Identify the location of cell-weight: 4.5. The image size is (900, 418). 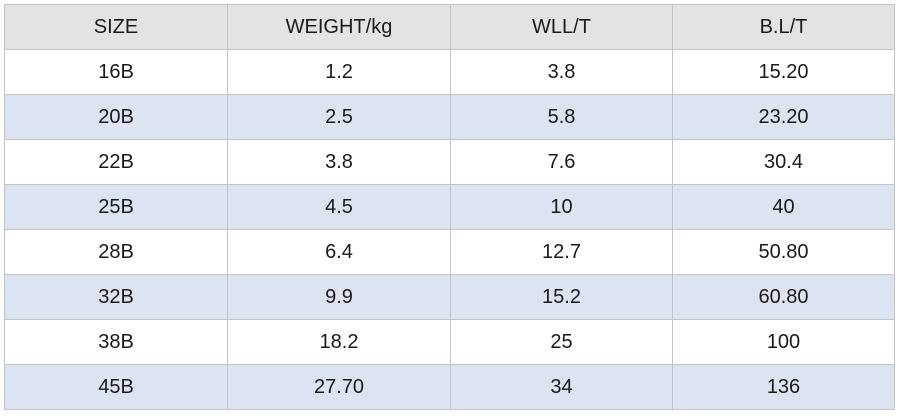
(339, 207).